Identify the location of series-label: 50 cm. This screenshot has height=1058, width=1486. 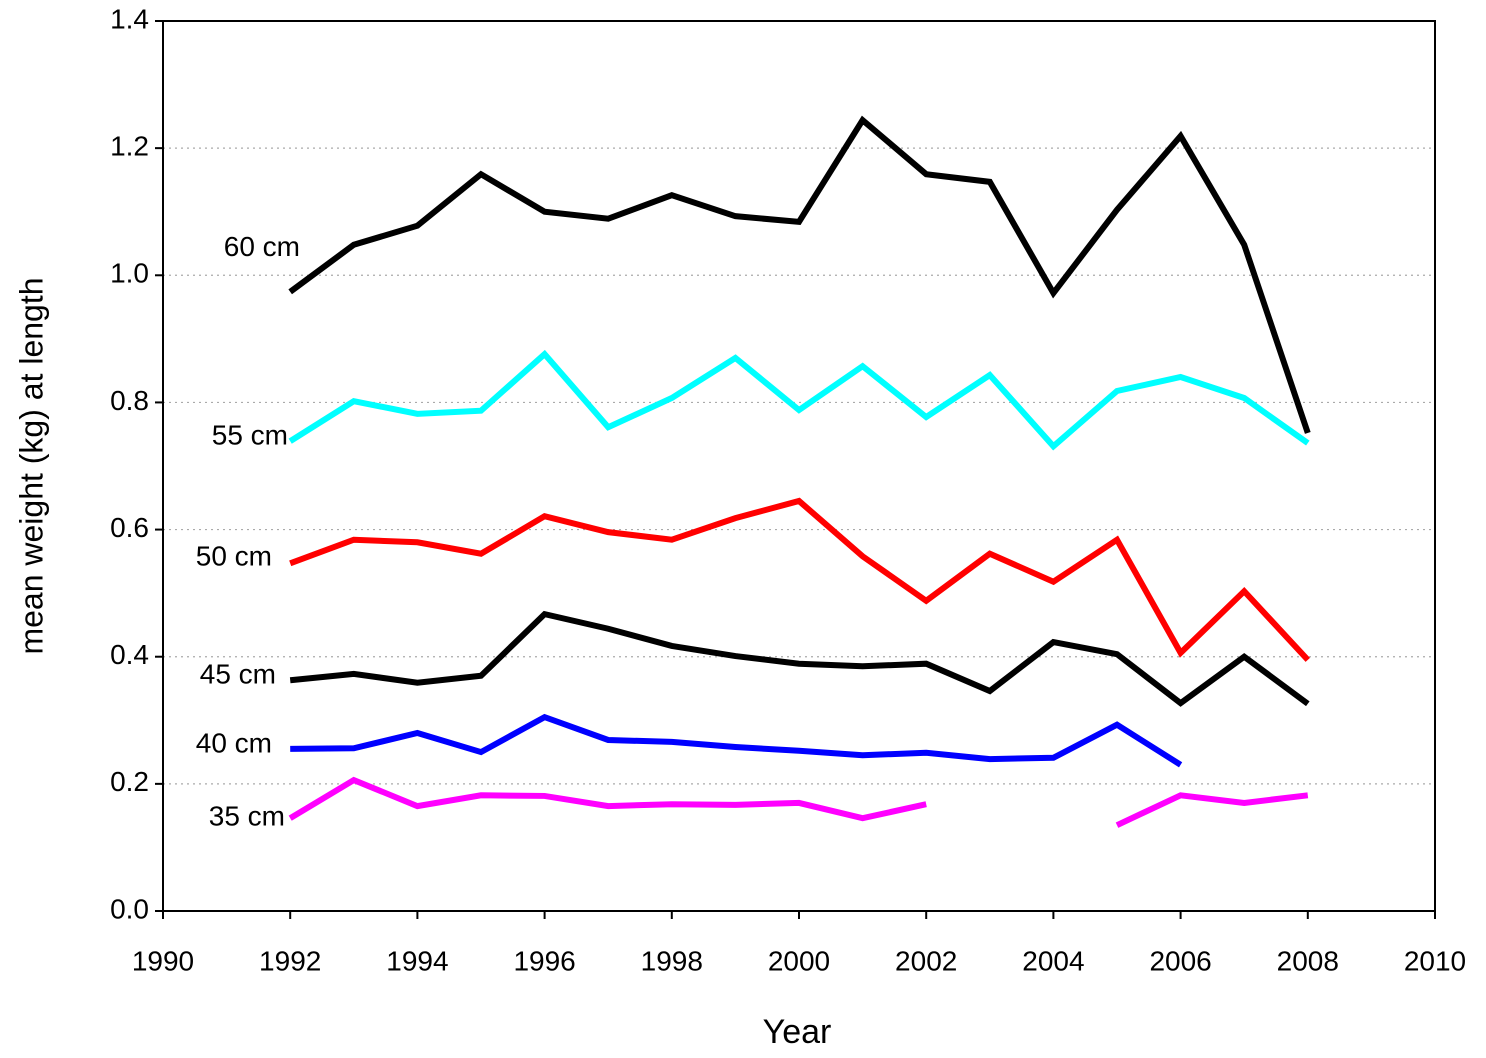
(234, 556).